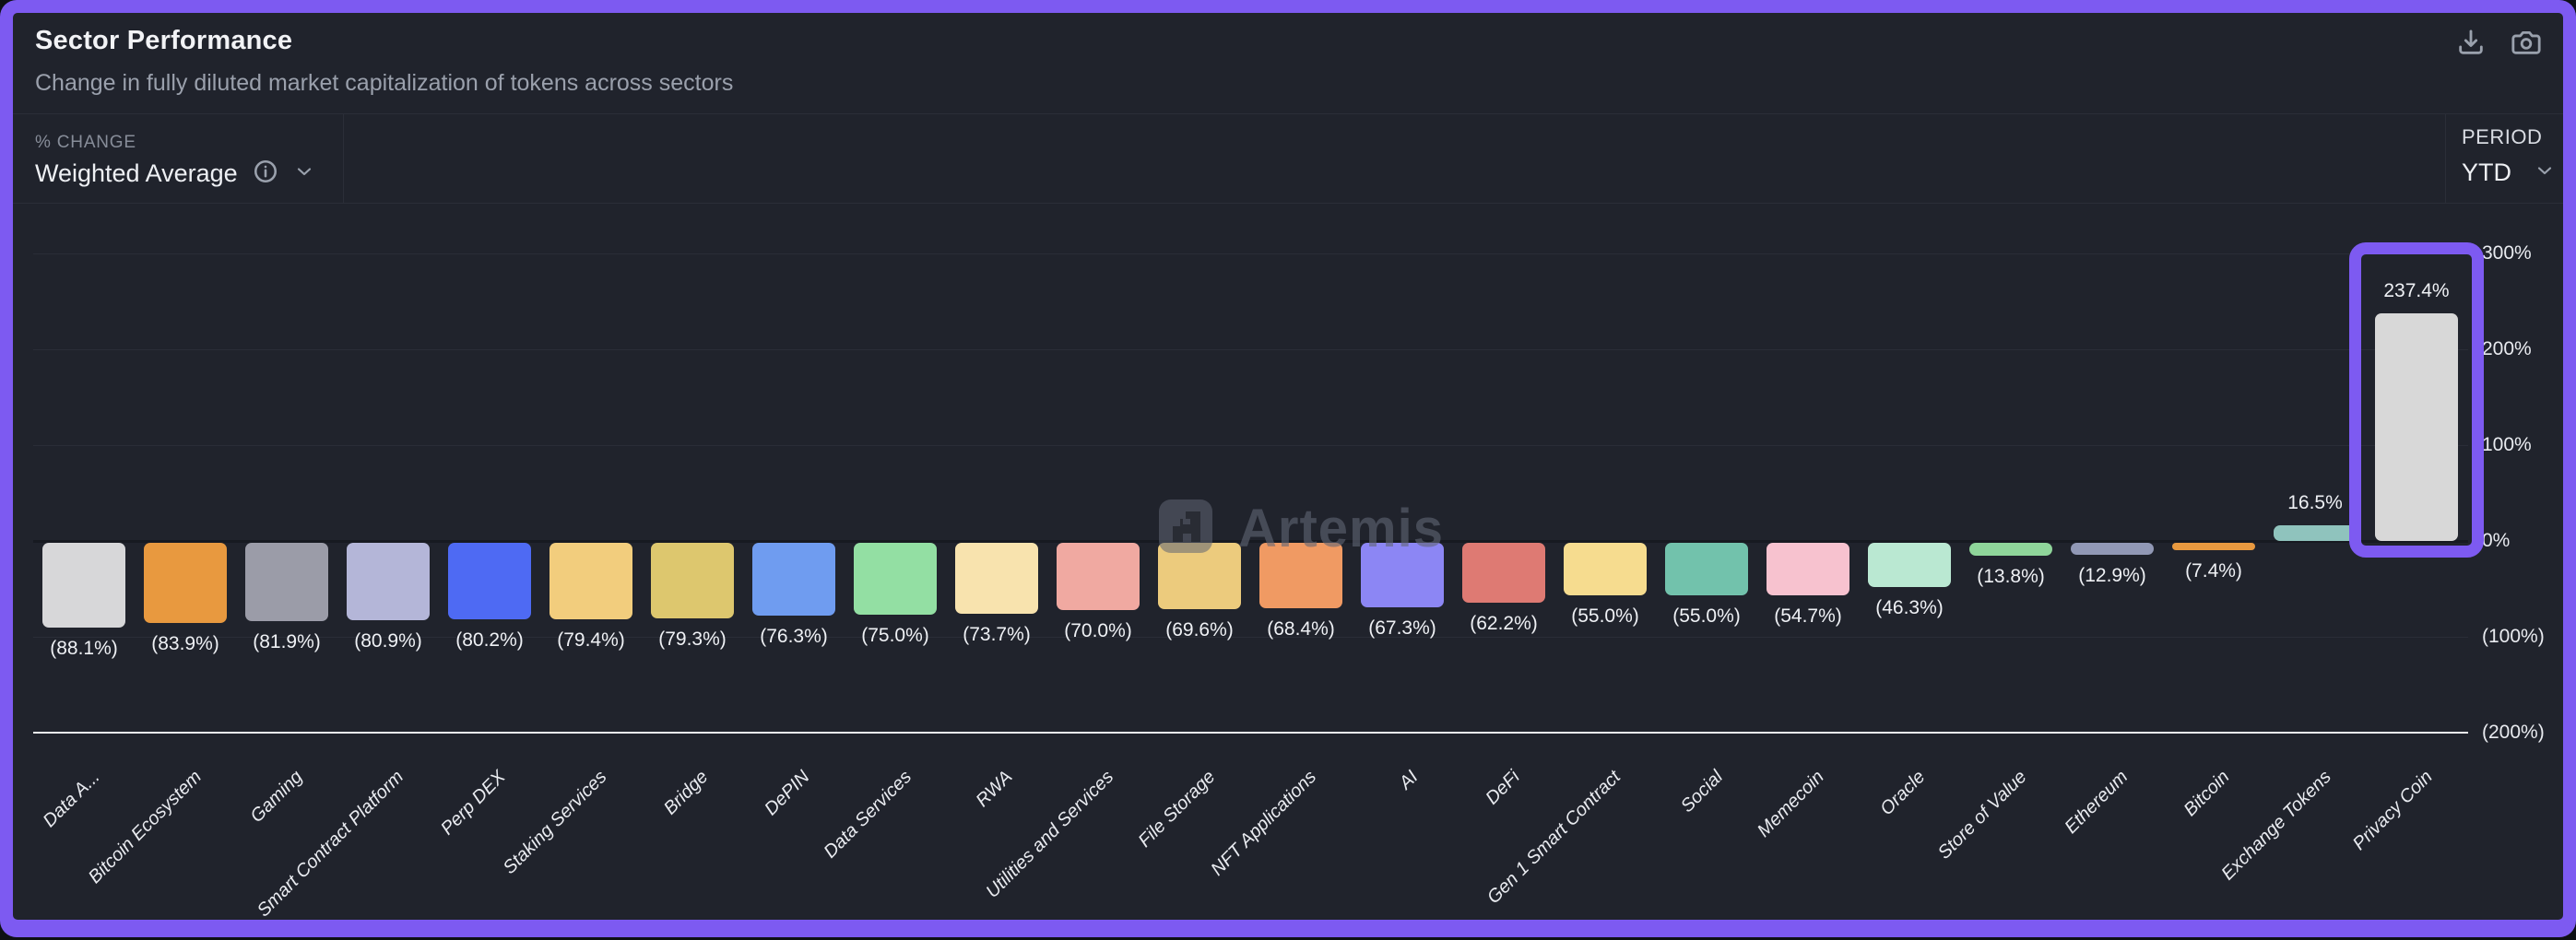 The width and height of the screenshot is (2576, 940). Describe the element at coordinates (85, 142) in the screenshot. I see `metric-label: % CHANGE` at that location.